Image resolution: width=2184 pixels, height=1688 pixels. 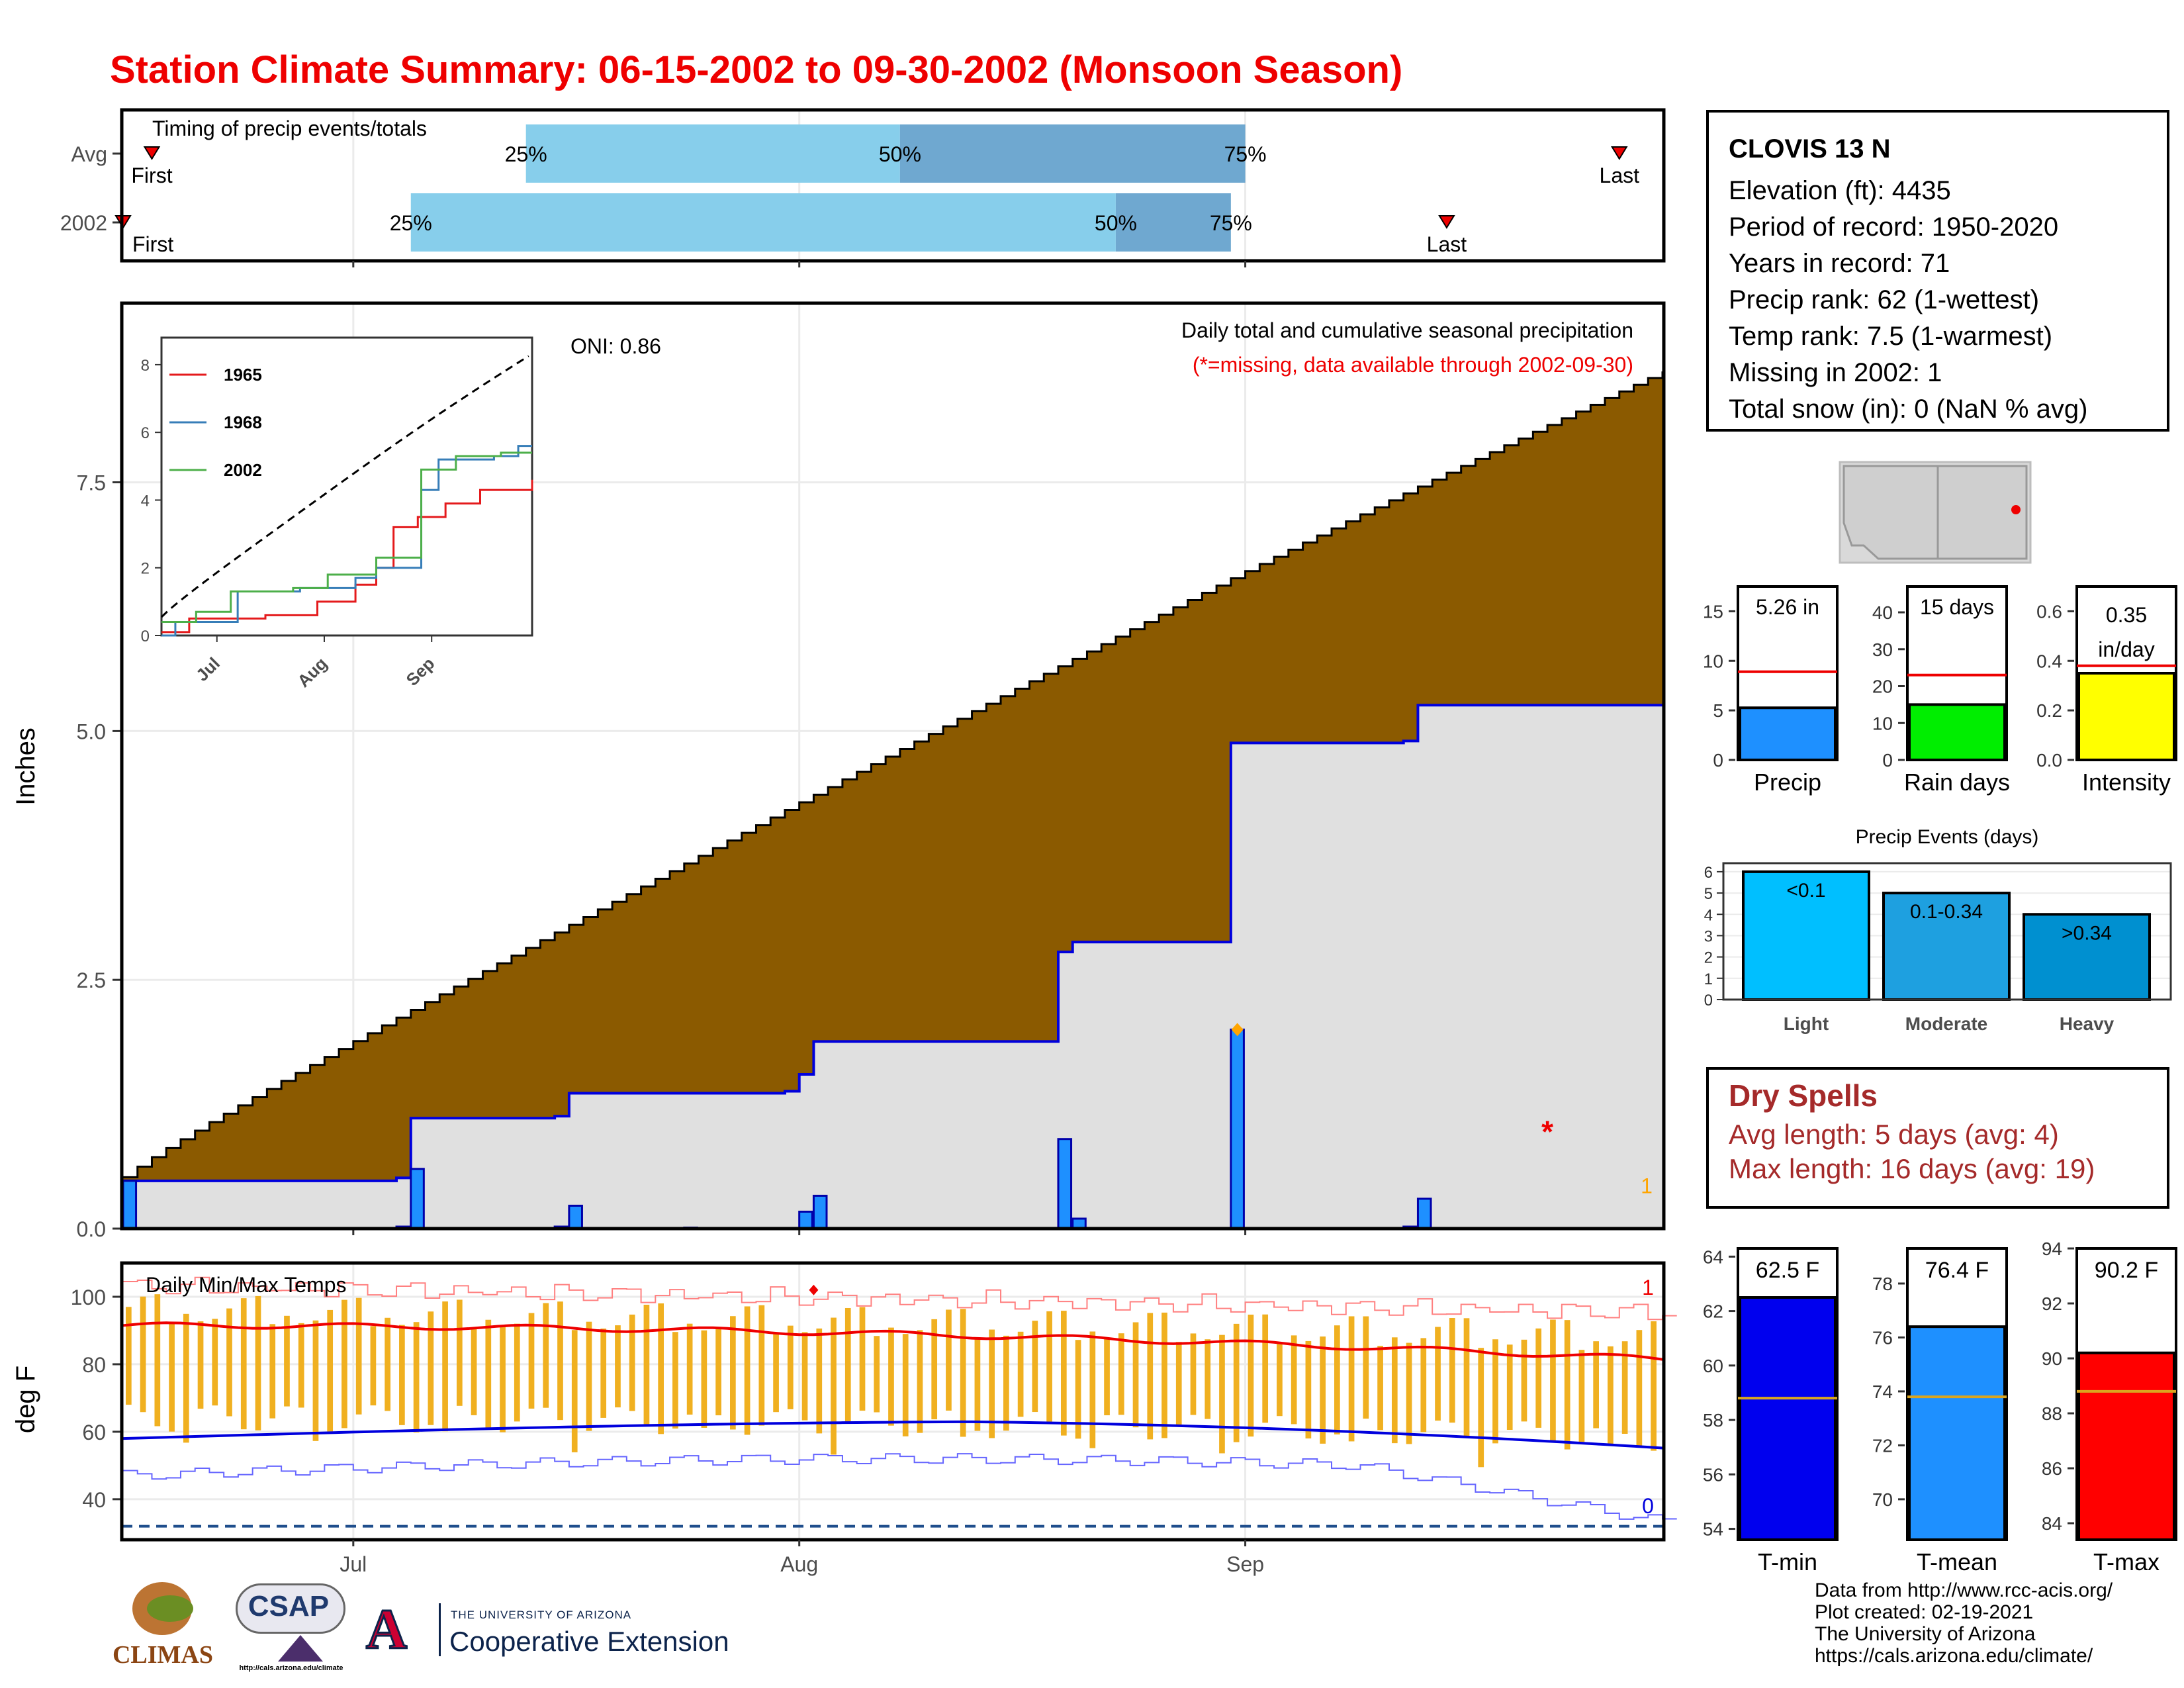 What do you see at coordinates (1237, 1030) in the screenshot?
I see `max-precip-marker` at bounding box center [1237, 1030].